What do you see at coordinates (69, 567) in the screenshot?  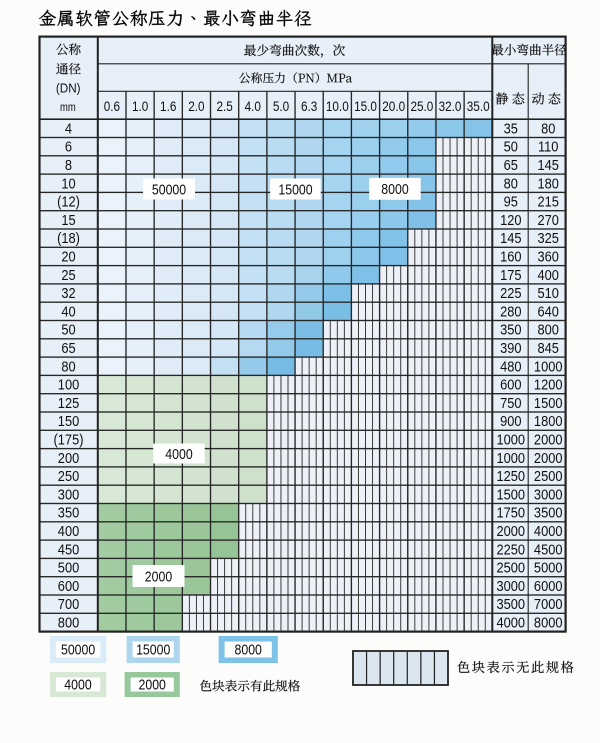 I see `svg-text: 500` at bounding box center [69, 567].